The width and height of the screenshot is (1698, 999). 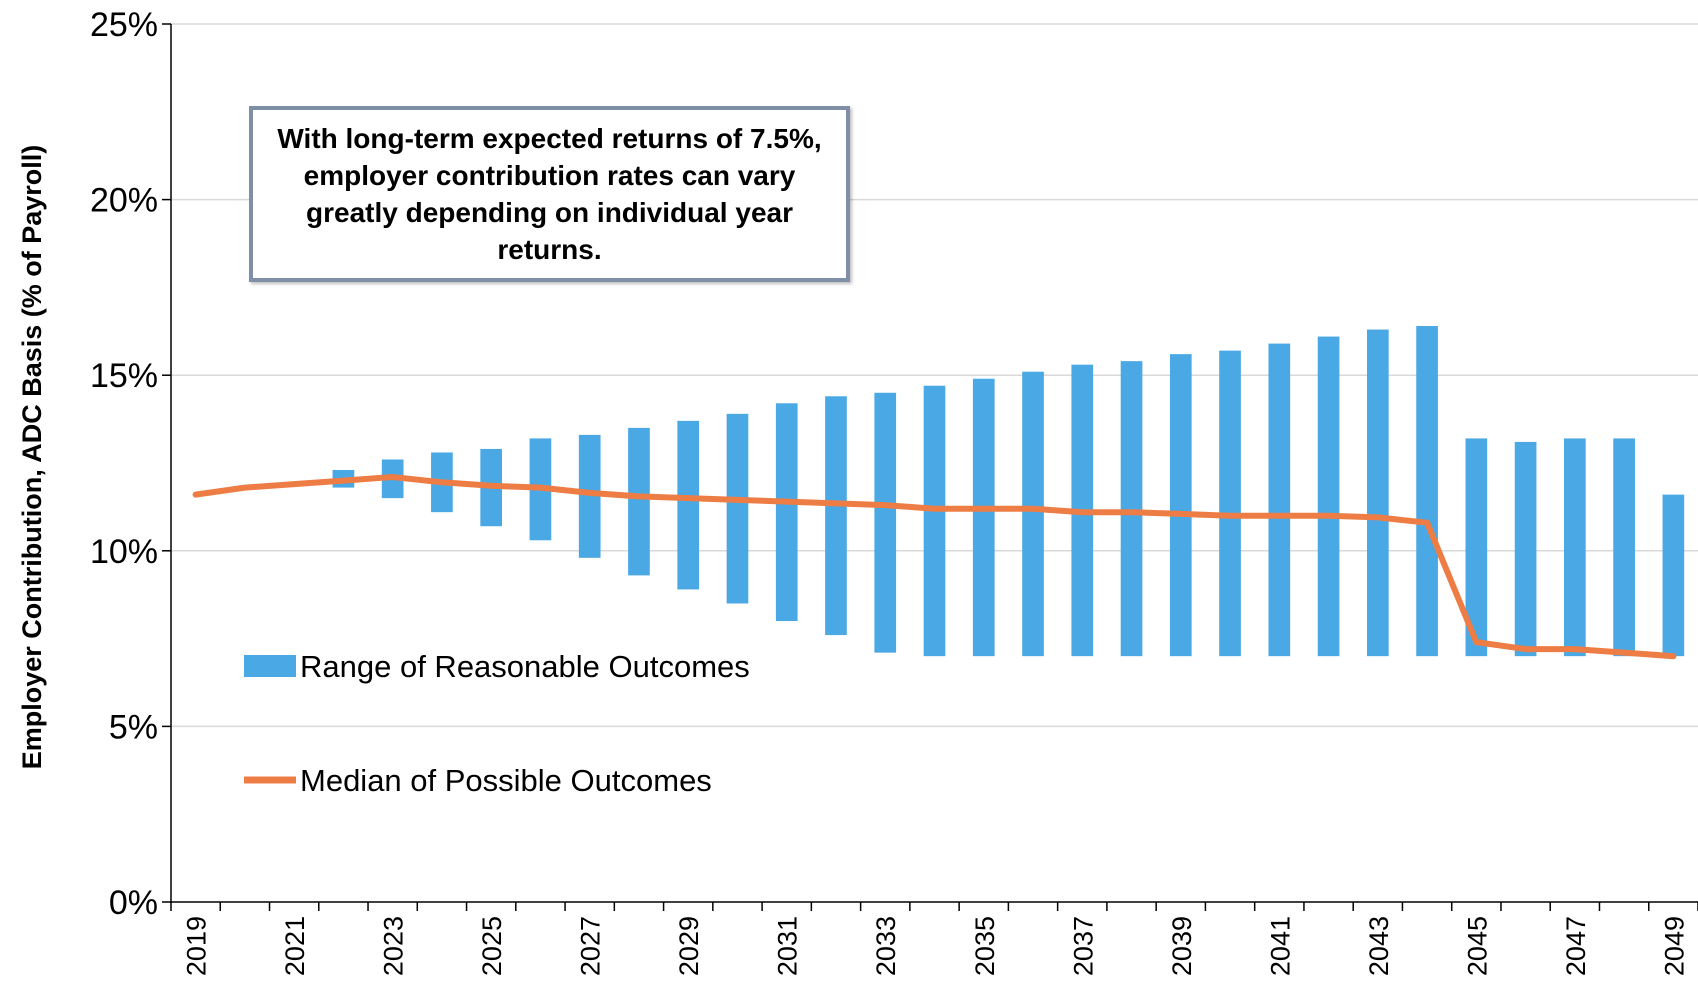 I want to click on x-tick-label: 2027, so click(x=591, y=946).